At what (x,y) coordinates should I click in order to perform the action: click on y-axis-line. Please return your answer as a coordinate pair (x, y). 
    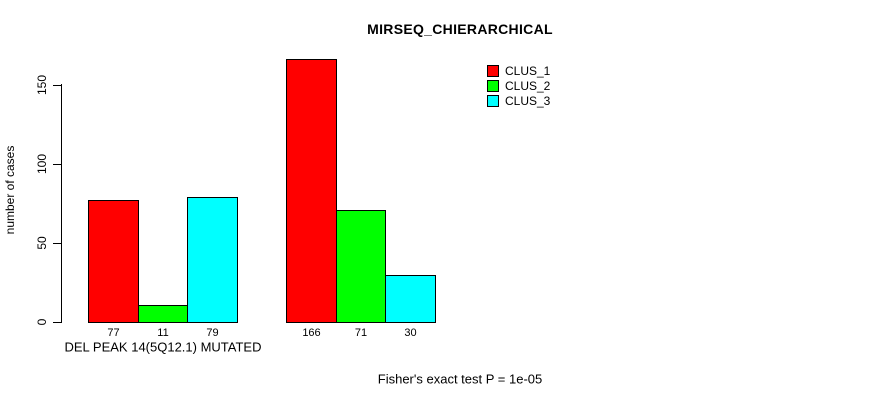
    Looking at the image, I should click on (61, 203).